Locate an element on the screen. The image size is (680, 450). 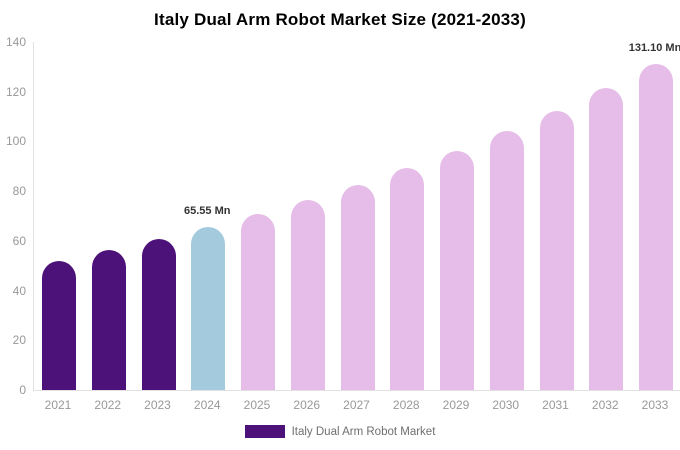
bar-2023 is located at coordinates (158, 314).